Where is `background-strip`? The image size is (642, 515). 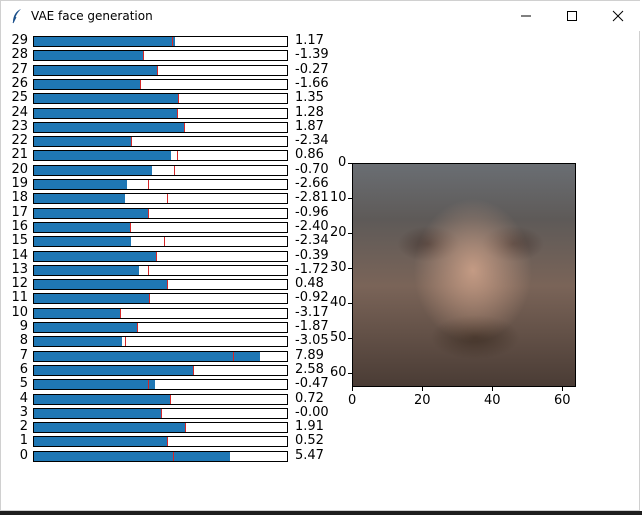
background-strip is located at coordinates (321, 513).